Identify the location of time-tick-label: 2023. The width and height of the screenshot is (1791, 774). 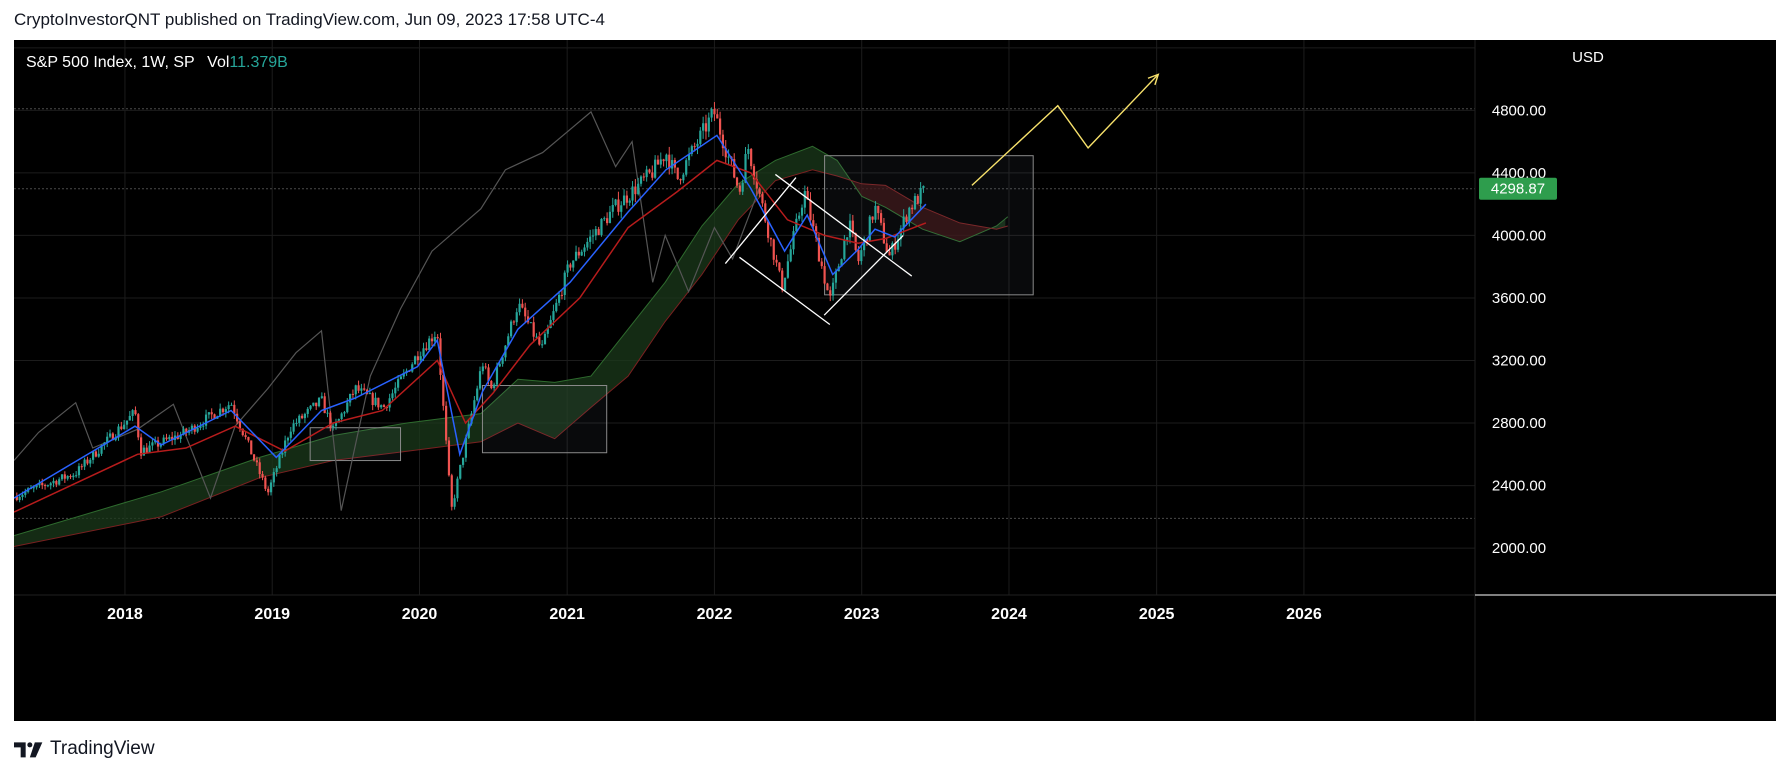
(862, 614).